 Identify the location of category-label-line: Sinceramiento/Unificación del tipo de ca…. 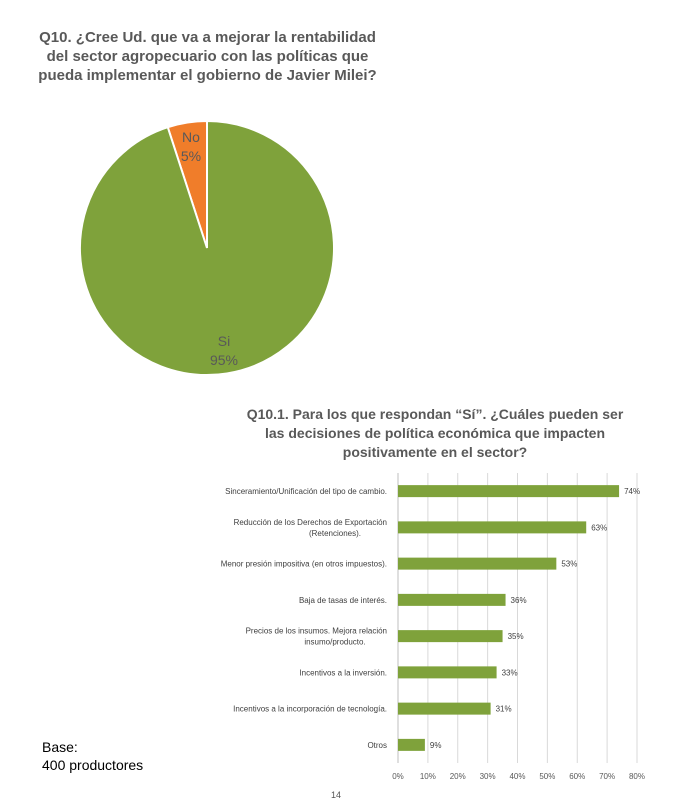
(306, 491).